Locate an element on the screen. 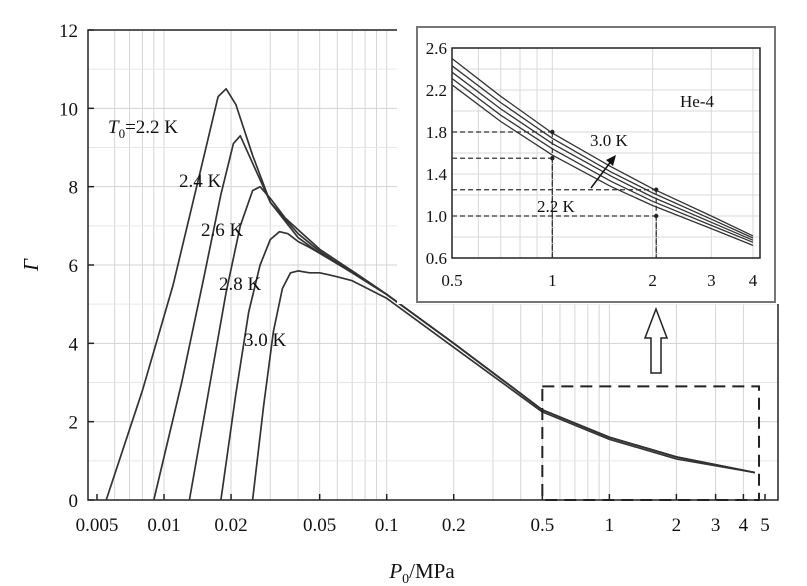 This screenshot has width=807, height=586. x-tick-label-0: 0.005 is located at coordinates (97, 525).